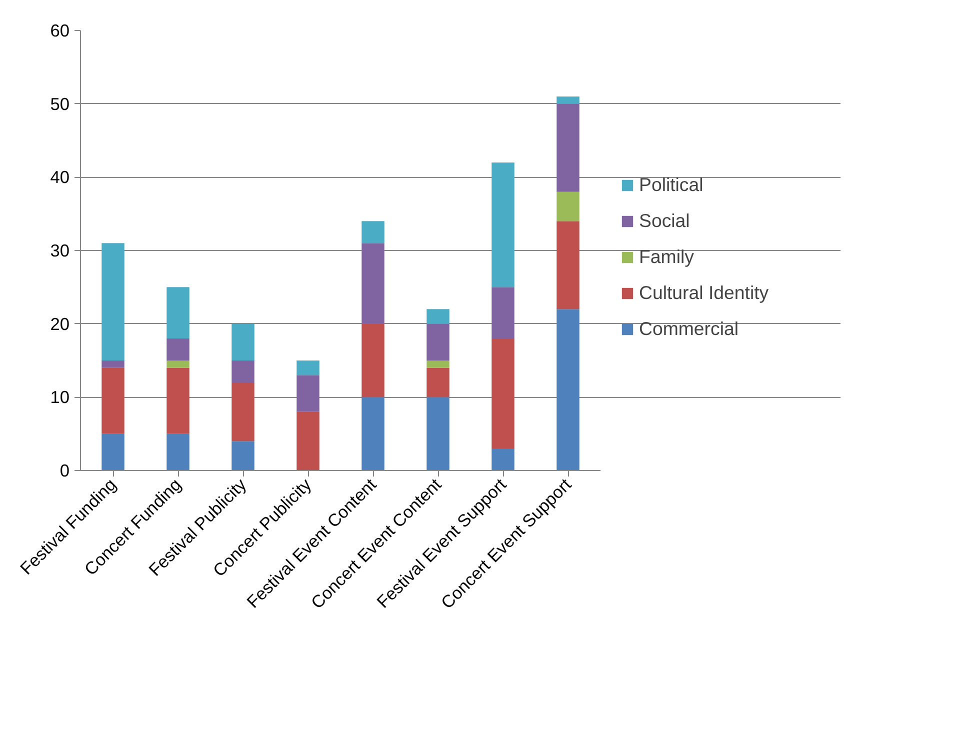  I want to click on y-tick-label: 40, so click(60, 177).